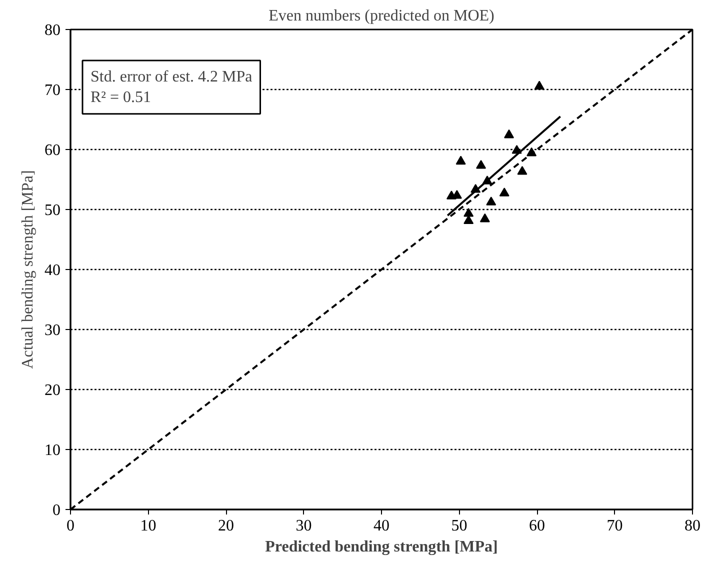  Describe the element at coordinates (304, 526) in the screenshot. I see `x-tick-label: 30` at that location.